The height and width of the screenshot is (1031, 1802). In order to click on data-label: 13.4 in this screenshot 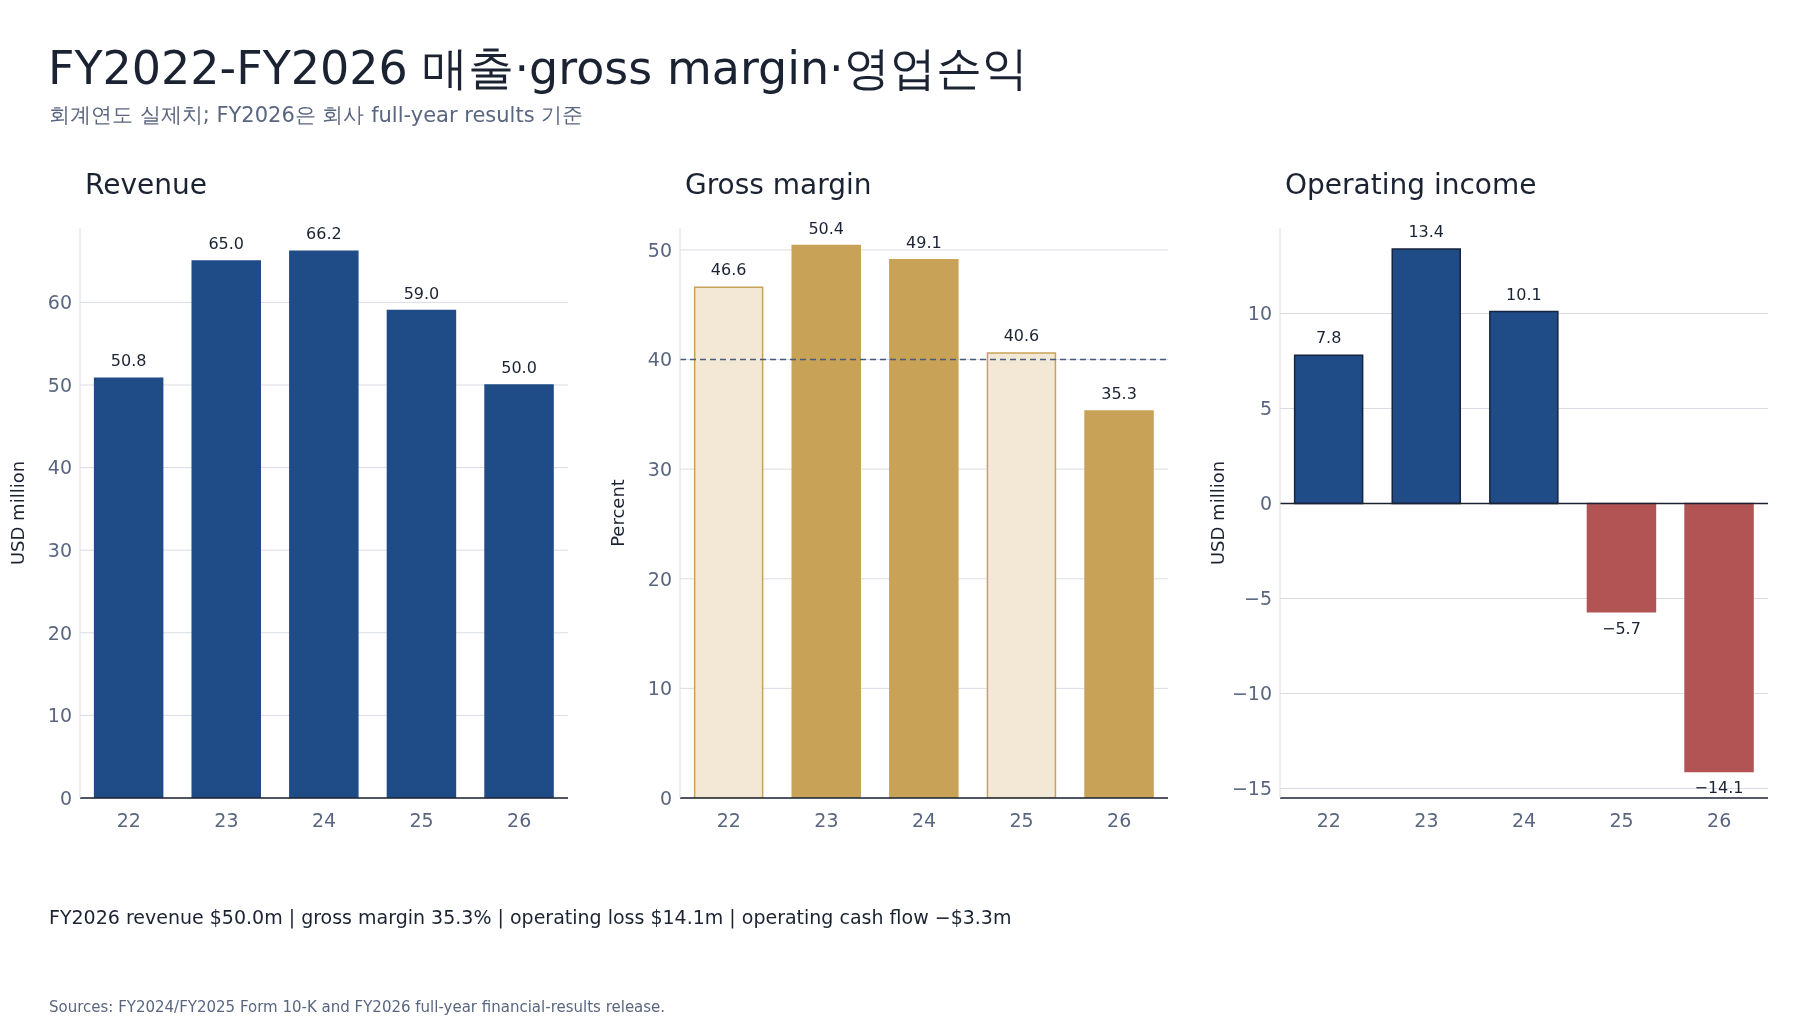, I will do `click(1426, 231)`.